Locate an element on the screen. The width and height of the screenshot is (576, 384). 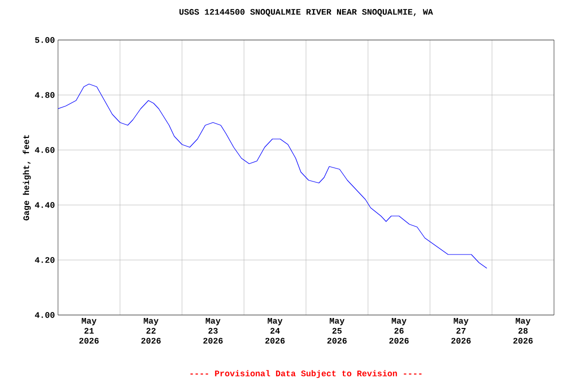
y-tick-label: 4.00 is located at coordinates (44, 315).